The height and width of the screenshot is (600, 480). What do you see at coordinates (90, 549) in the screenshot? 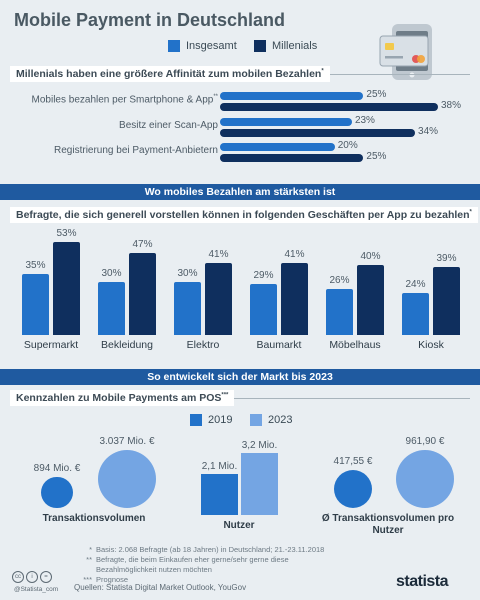
I see `footnote-mark: *` at bounding box center [90, 549].